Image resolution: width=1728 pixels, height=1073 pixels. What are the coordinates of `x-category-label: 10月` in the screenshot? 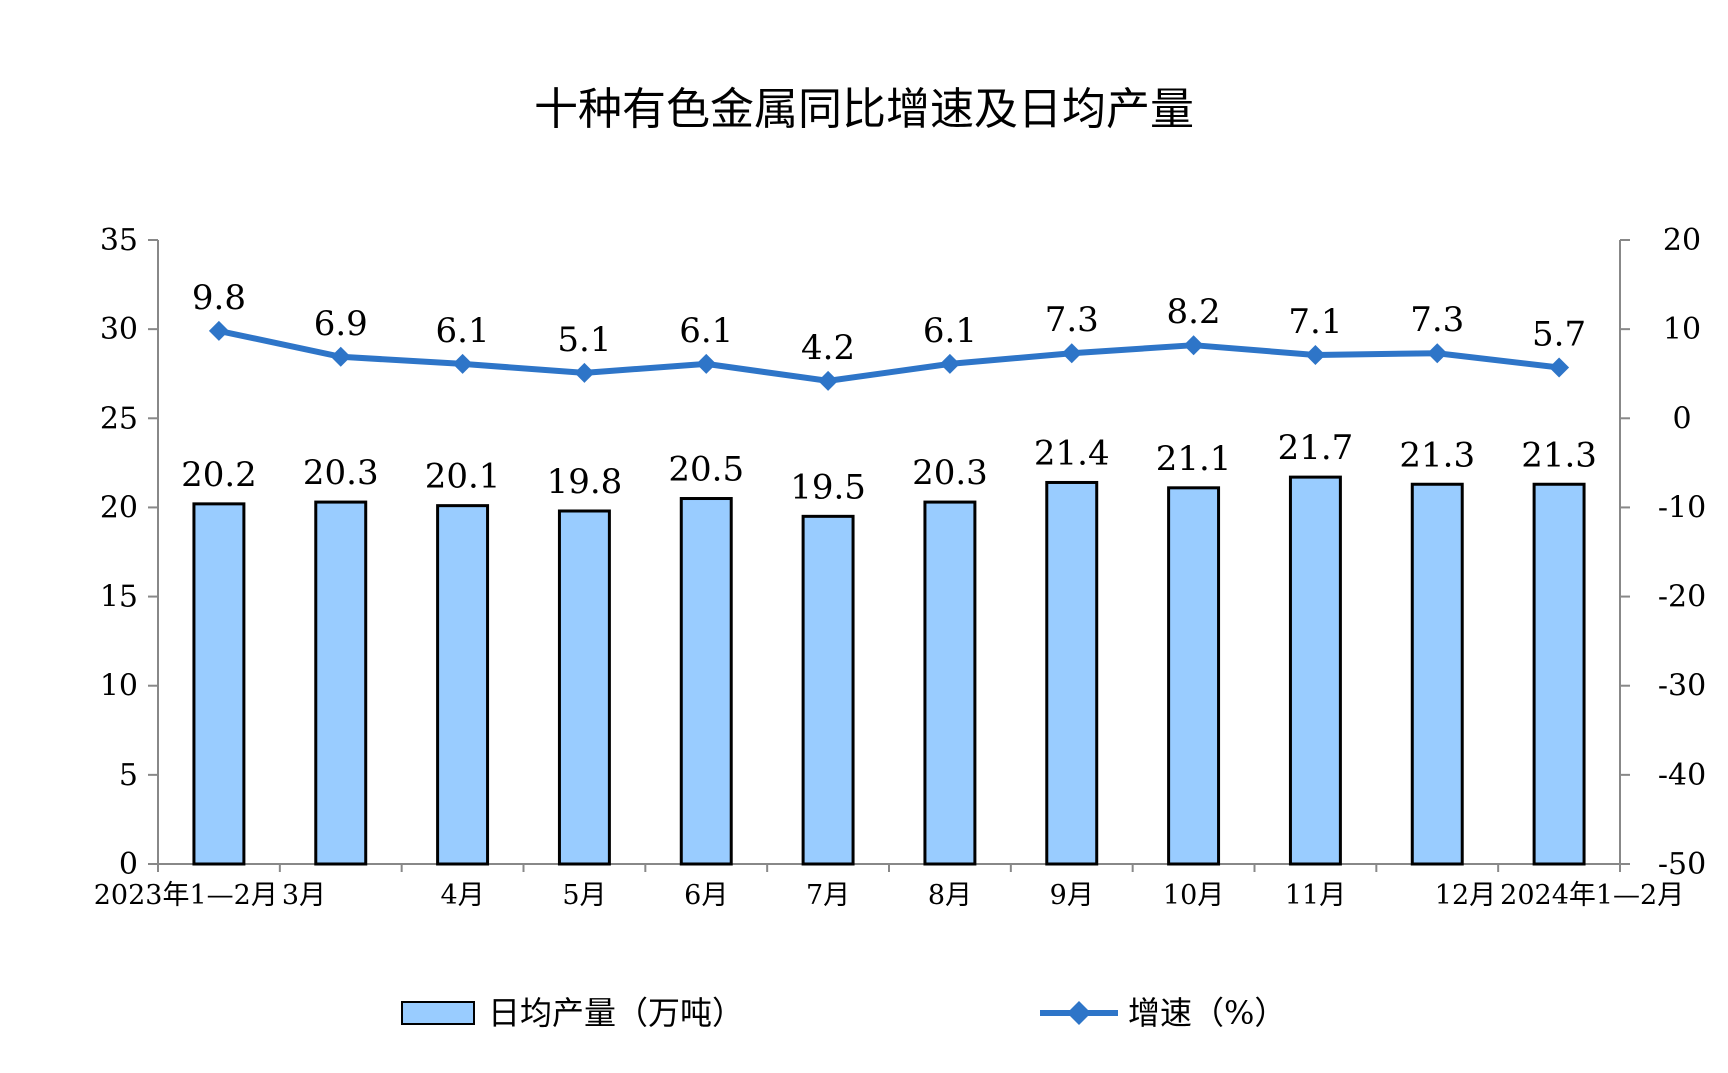 It's located at (1193, 895).